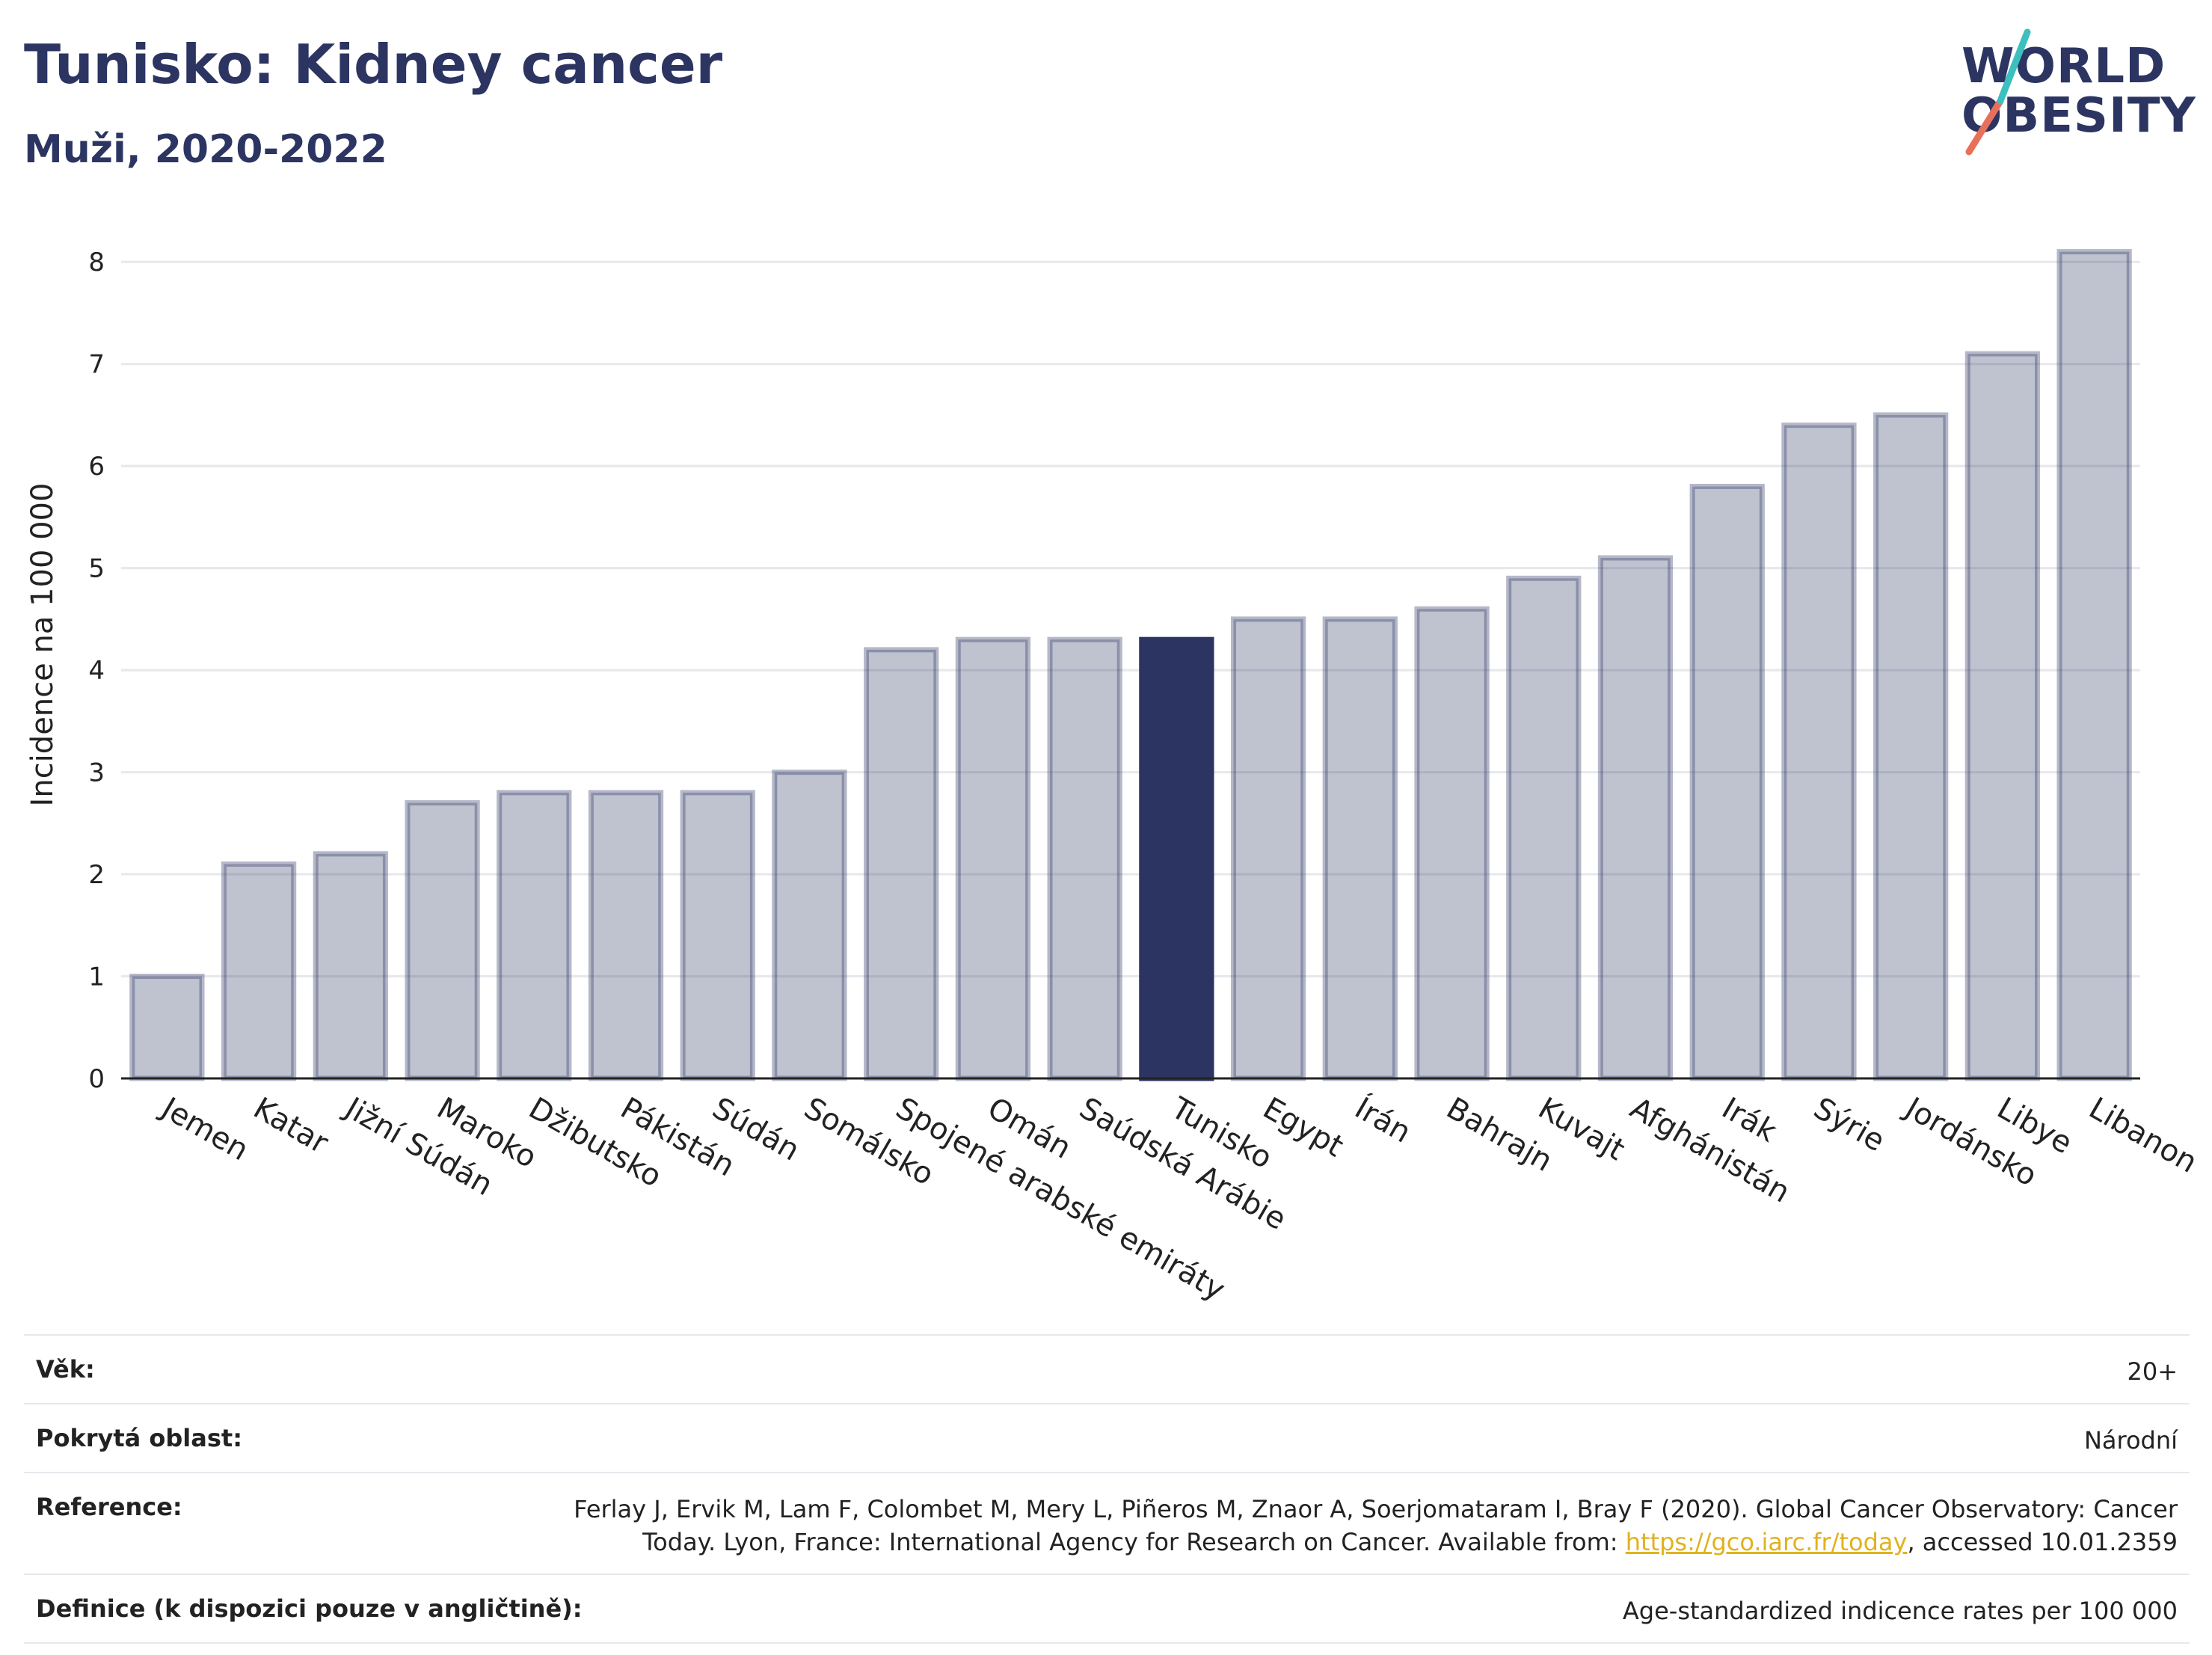 This screenshot has height=1655, width=2212. I want to click on y-tick-label: 5, so click(96, 569).